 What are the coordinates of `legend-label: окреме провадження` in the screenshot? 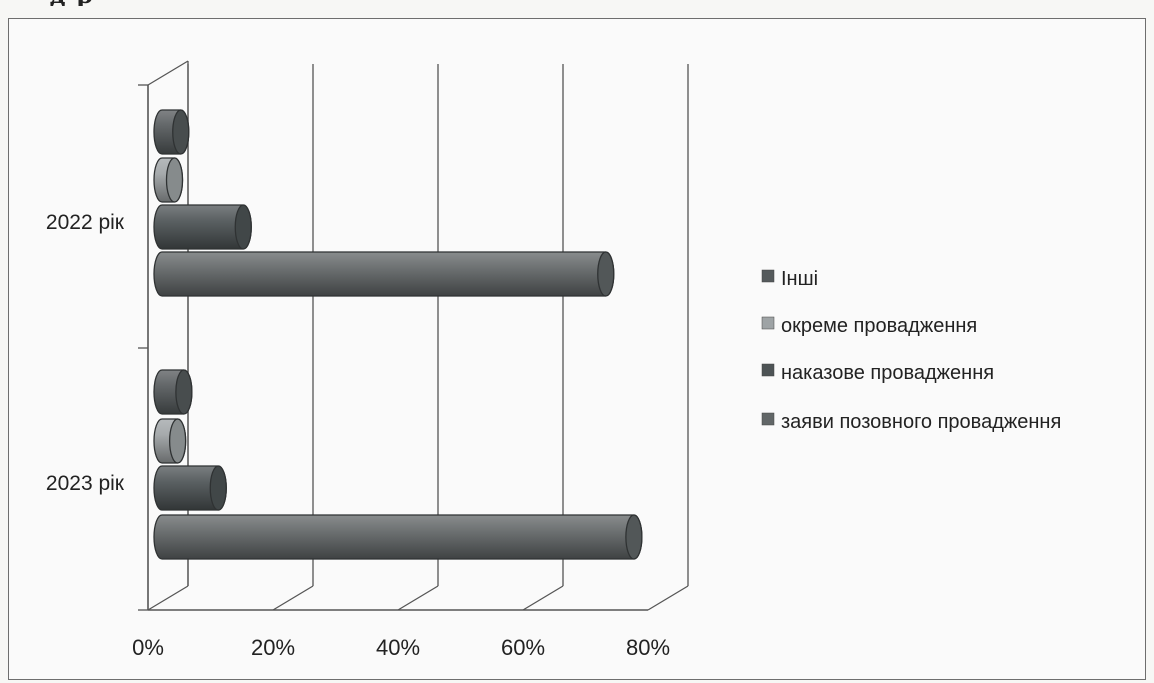 It's located at (879, 326).